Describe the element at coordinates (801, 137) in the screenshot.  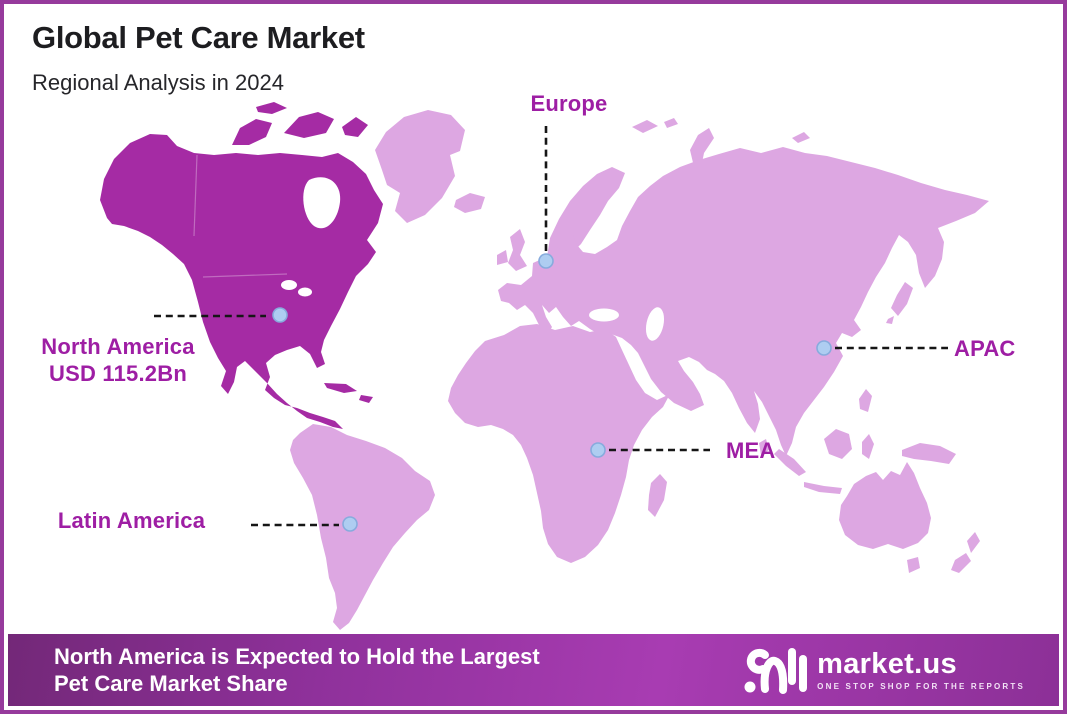
I see `landmass-severnaya` at that location.